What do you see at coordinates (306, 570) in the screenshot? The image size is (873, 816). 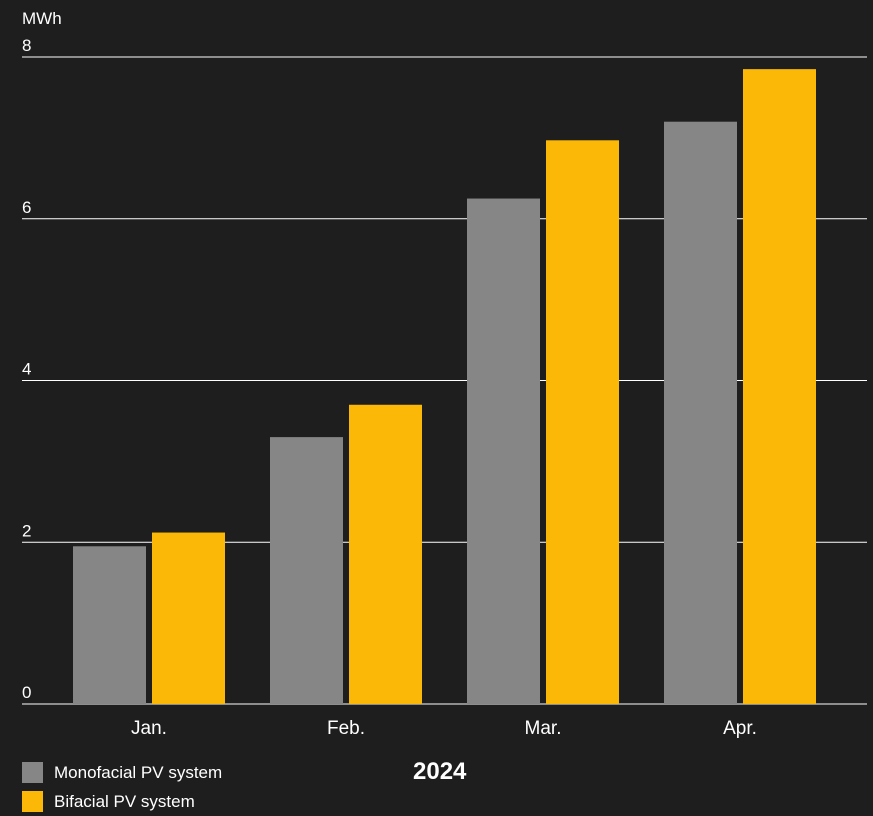 I see `bar-monofacial-feb` at bounding box center [306, 570].